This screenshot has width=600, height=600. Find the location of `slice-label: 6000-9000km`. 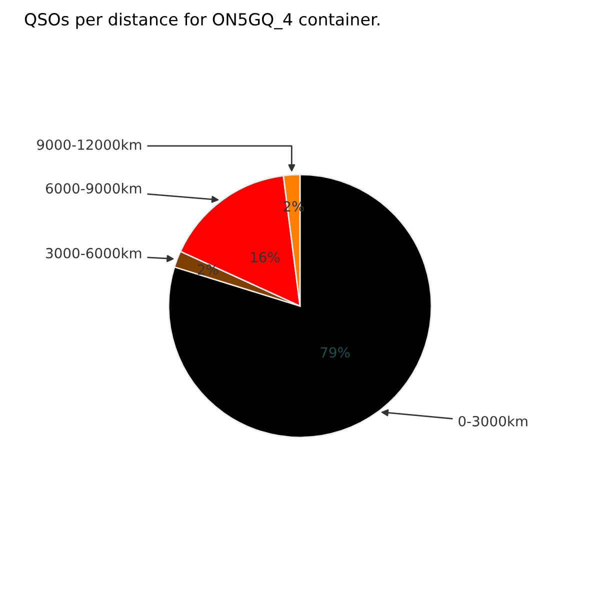

slice-label: 6000-9000km is located at coordinates (94, 188).